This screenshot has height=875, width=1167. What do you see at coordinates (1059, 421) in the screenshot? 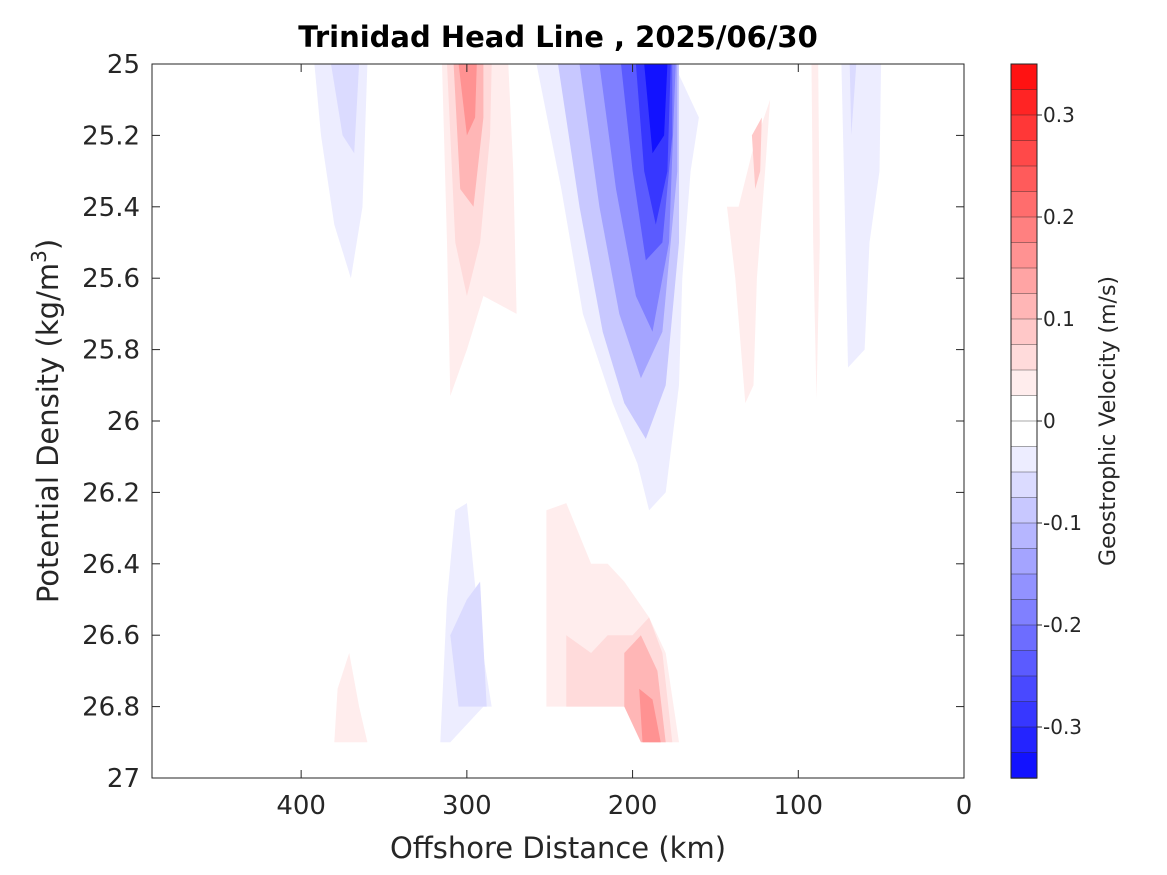
I see `colorbar-axis: 0.3 0.2 0.1 0 -0.1 -0.2 -0.3` at bounding box center [1059, 421].